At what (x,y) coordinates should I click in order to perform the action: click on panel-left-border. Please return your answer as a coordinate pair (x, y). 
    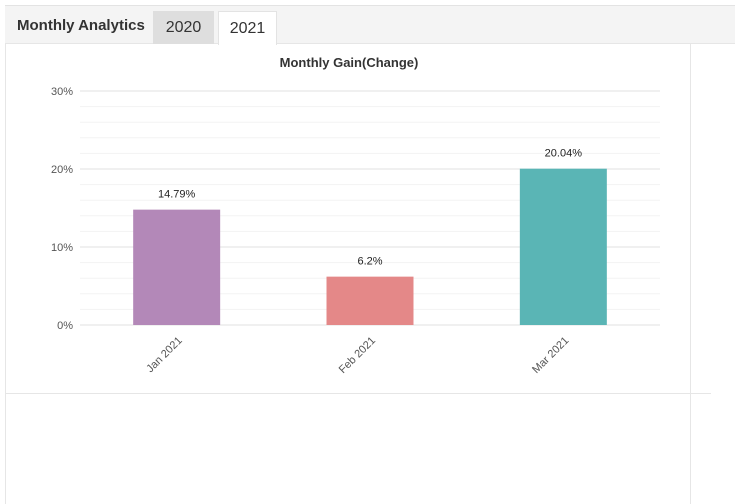
    Looking at the image, I should click on (5, 274).